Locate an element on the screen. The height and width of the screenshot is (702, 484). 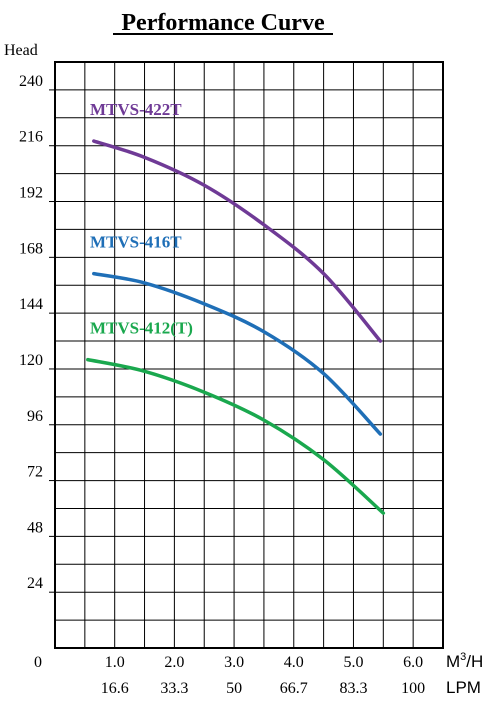
x-unit-lpm: LPM is located at coordinates (463, 687).